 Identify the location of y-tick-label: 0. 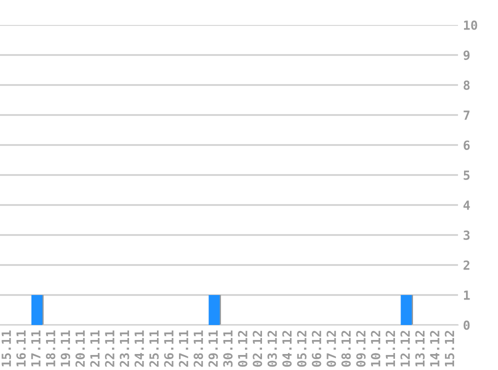
(467, 325).